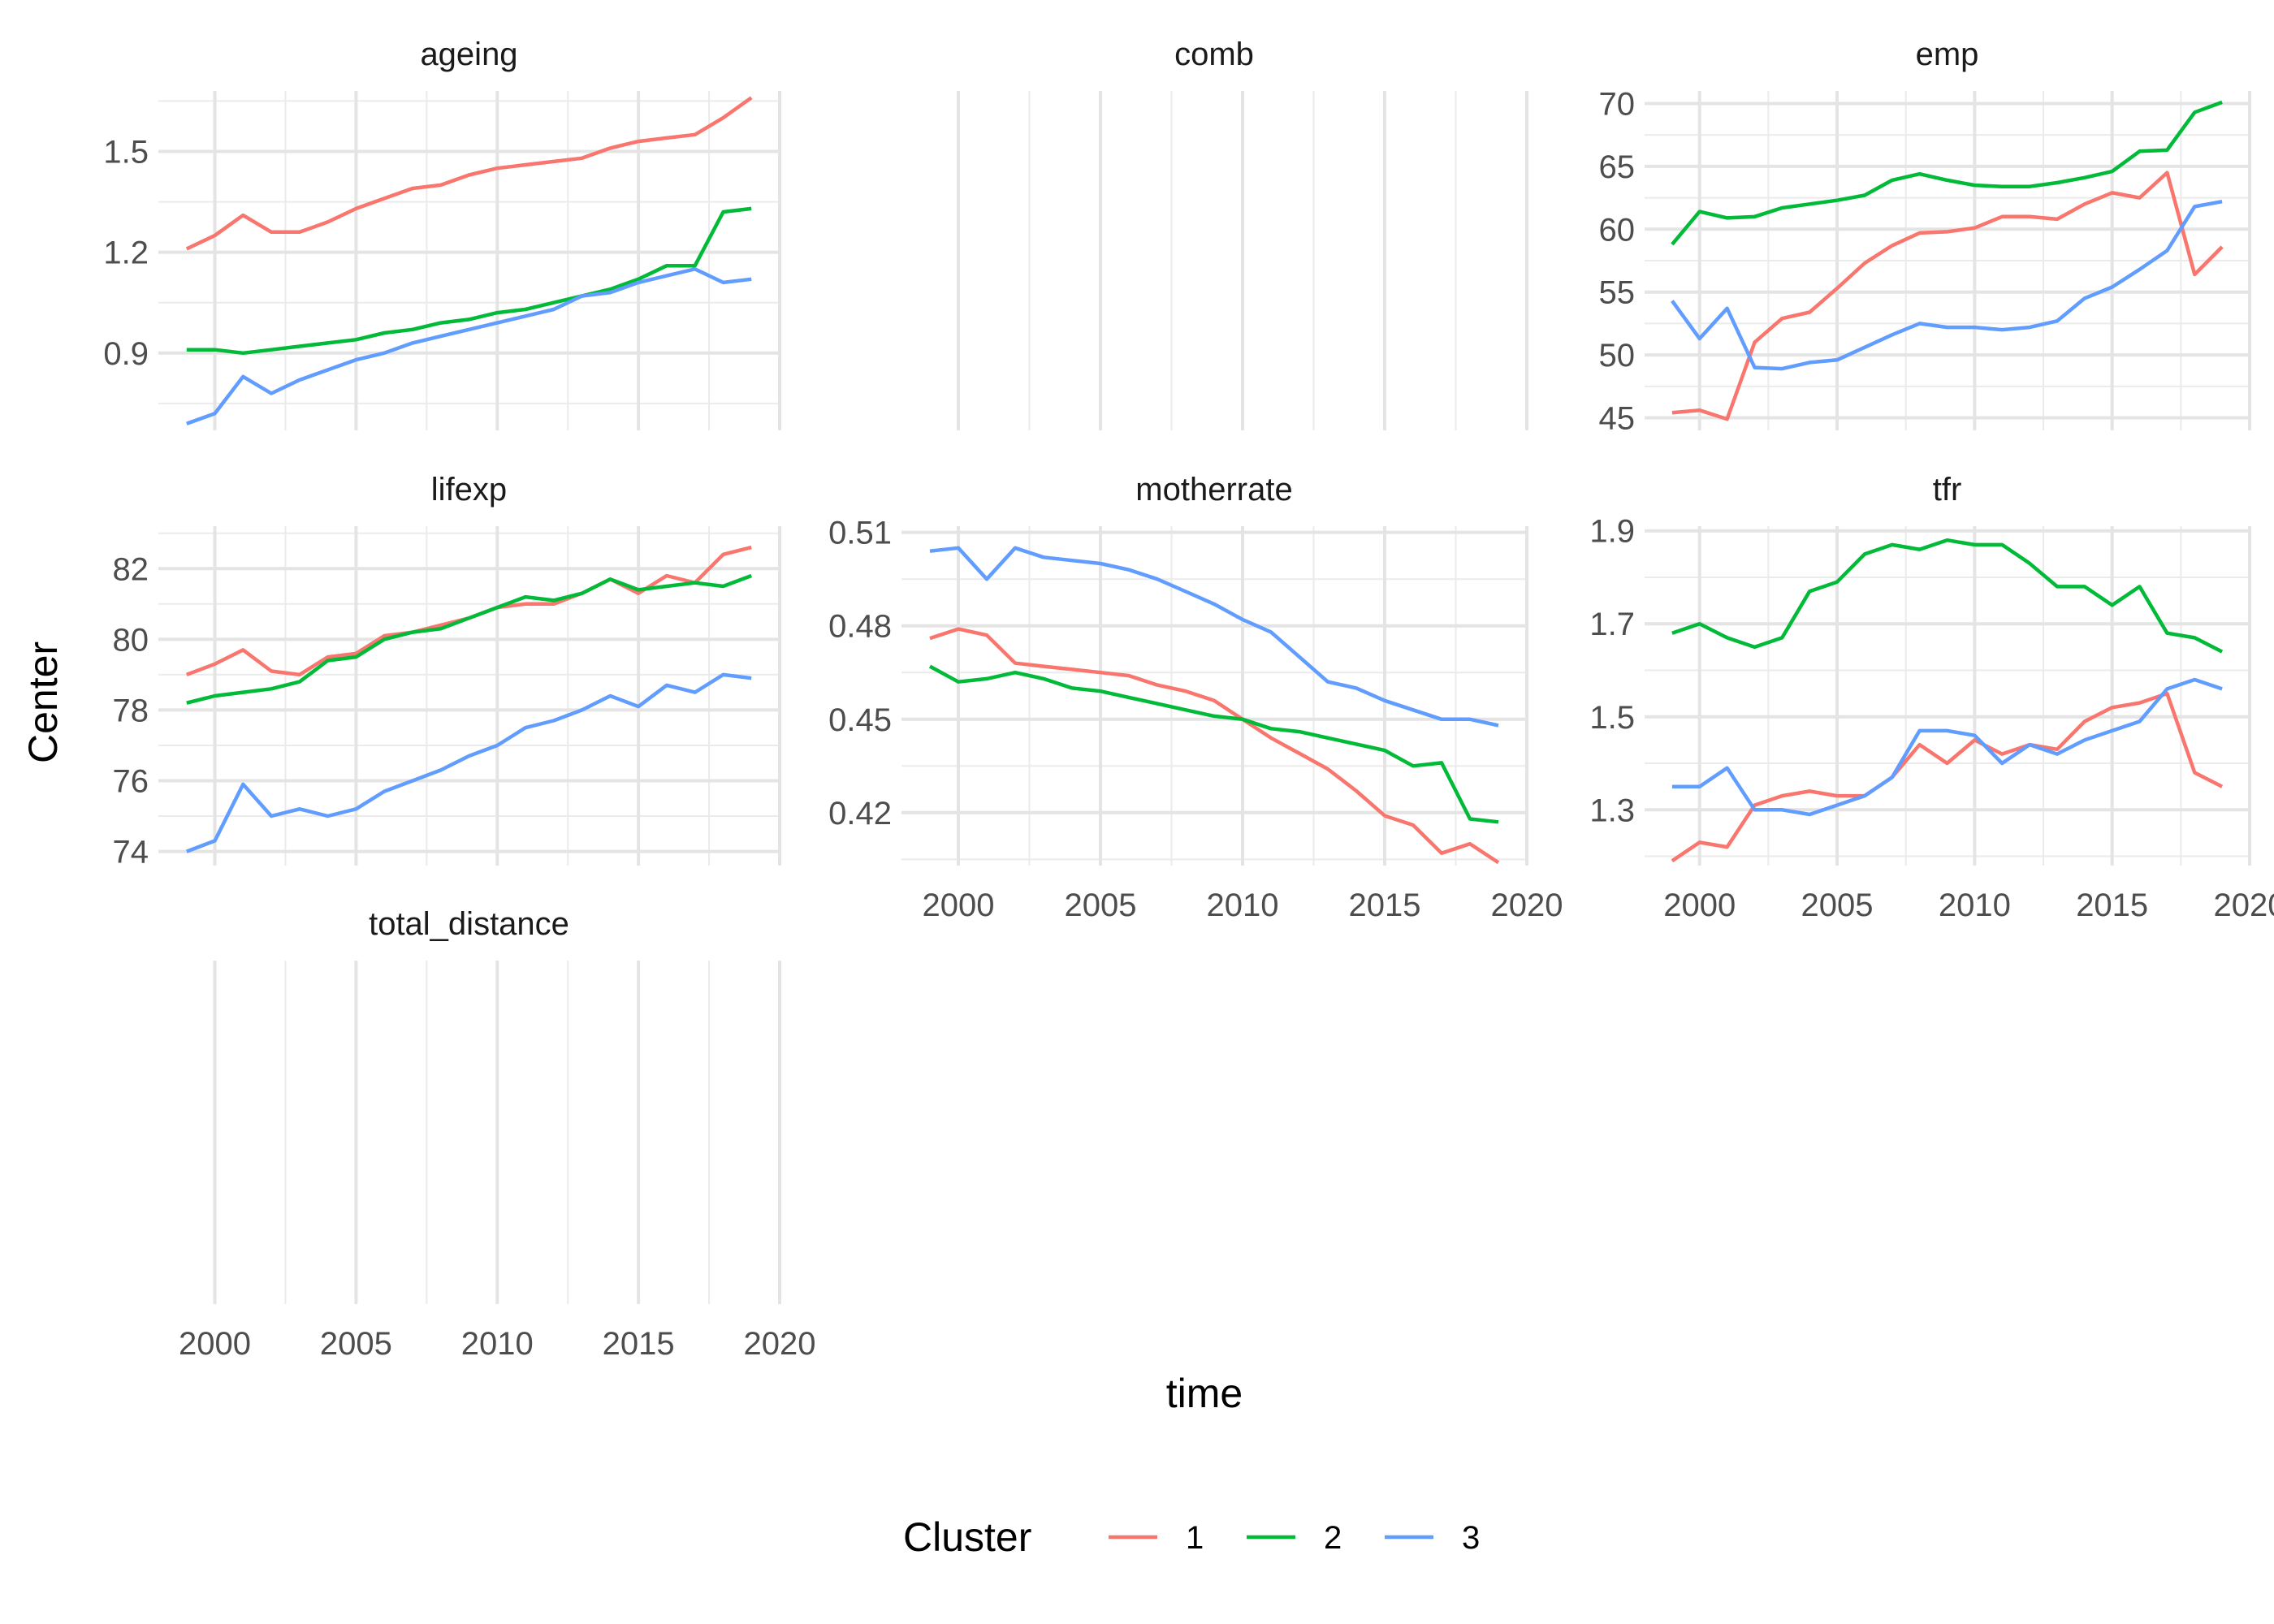  Describe the element at coordinates (2112, 906) in the screenshot. I see `x-tick-label-tfr: 2015` at that location.